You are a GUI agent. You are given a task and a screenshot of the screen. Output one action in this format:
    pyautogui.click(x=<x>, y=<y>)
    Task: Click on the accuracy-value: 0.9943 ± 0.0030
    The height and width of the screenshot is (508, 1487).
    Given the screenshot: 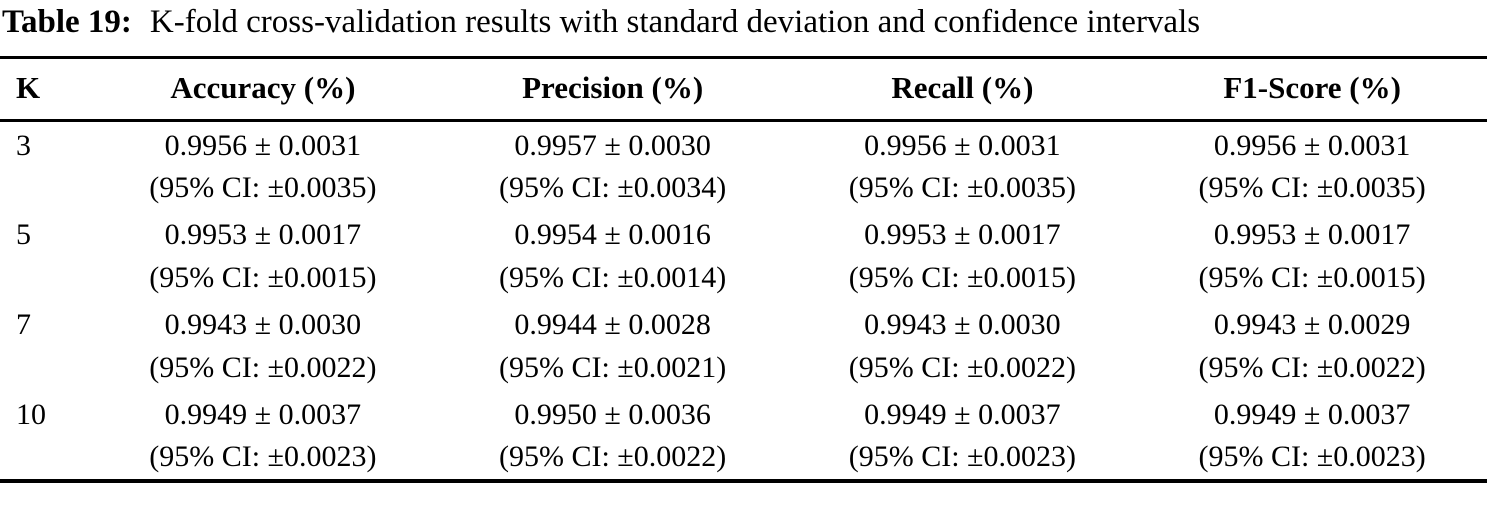 What is the action you would take?
    pyautogui.click(x=263, y=325)
    